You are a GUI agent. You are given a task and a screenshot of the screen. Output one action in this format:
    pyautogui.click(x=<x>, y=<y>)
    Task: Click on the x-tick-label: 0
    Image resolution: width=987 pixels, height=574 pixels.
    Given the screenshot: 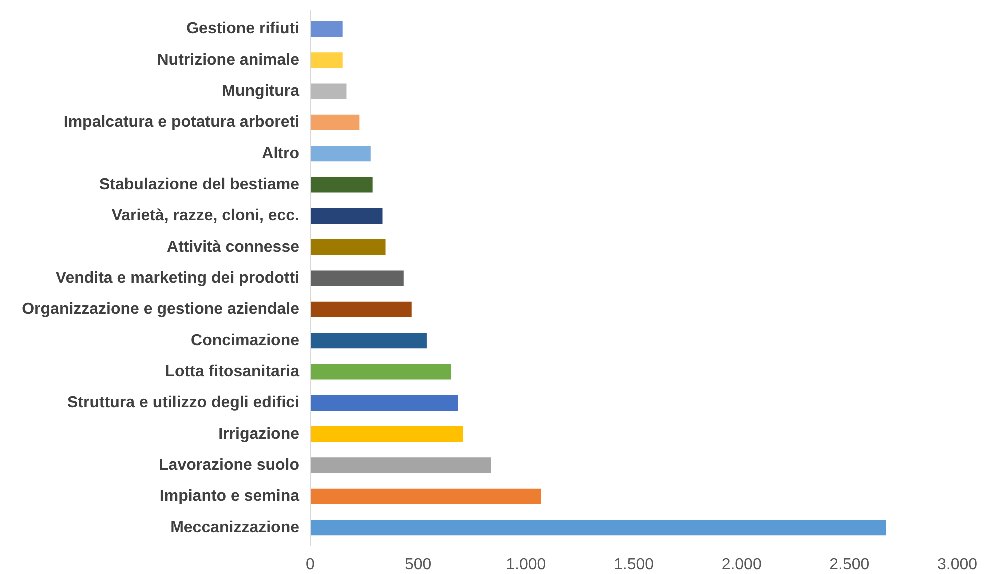 What is the action you would take?
    pyautogui.click(x=311, y=565)
    